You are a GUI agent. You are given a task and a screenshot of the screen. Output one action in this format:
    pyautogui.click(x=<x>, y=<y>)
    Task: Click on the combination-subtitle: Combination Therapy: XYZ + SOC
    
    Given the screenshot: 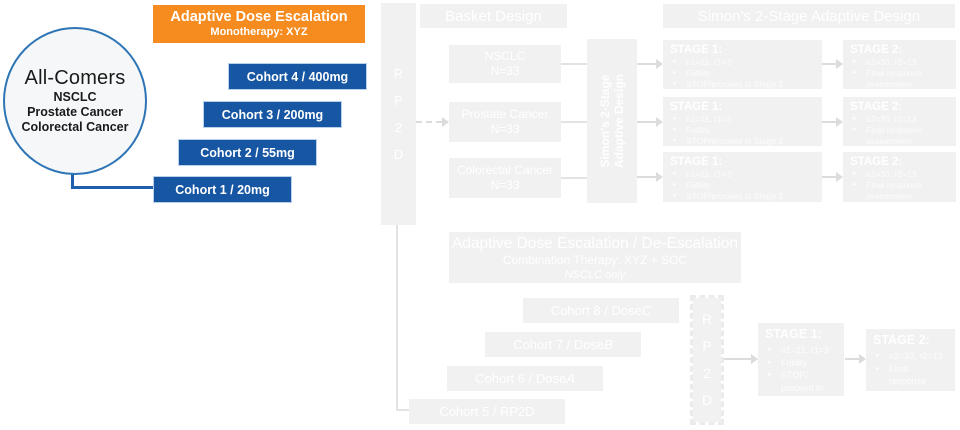 What is the action you would take?
    pyautogui.click(x=595, y=259)
    